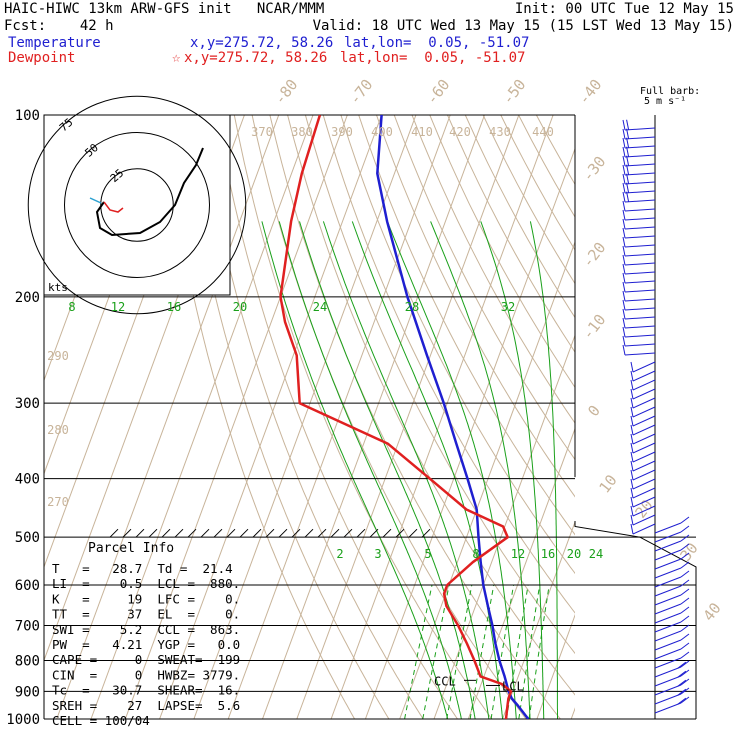 This screenshot has width=740, height=740. I want to click on mixing-ratio-lower-label: 5, so click(427, 554).